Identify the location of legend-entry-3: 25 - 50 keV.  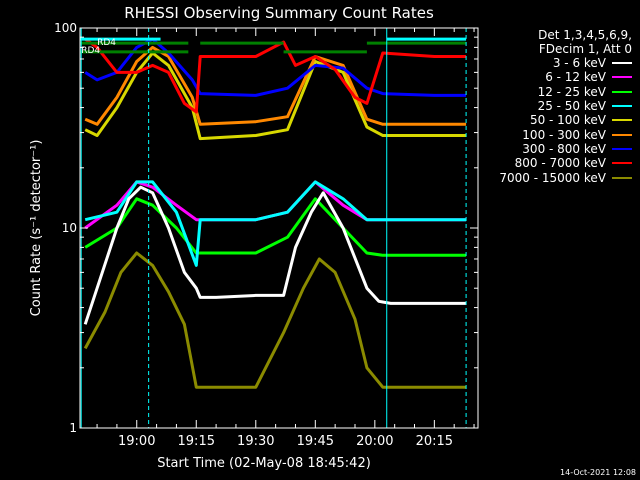
(556, 106).